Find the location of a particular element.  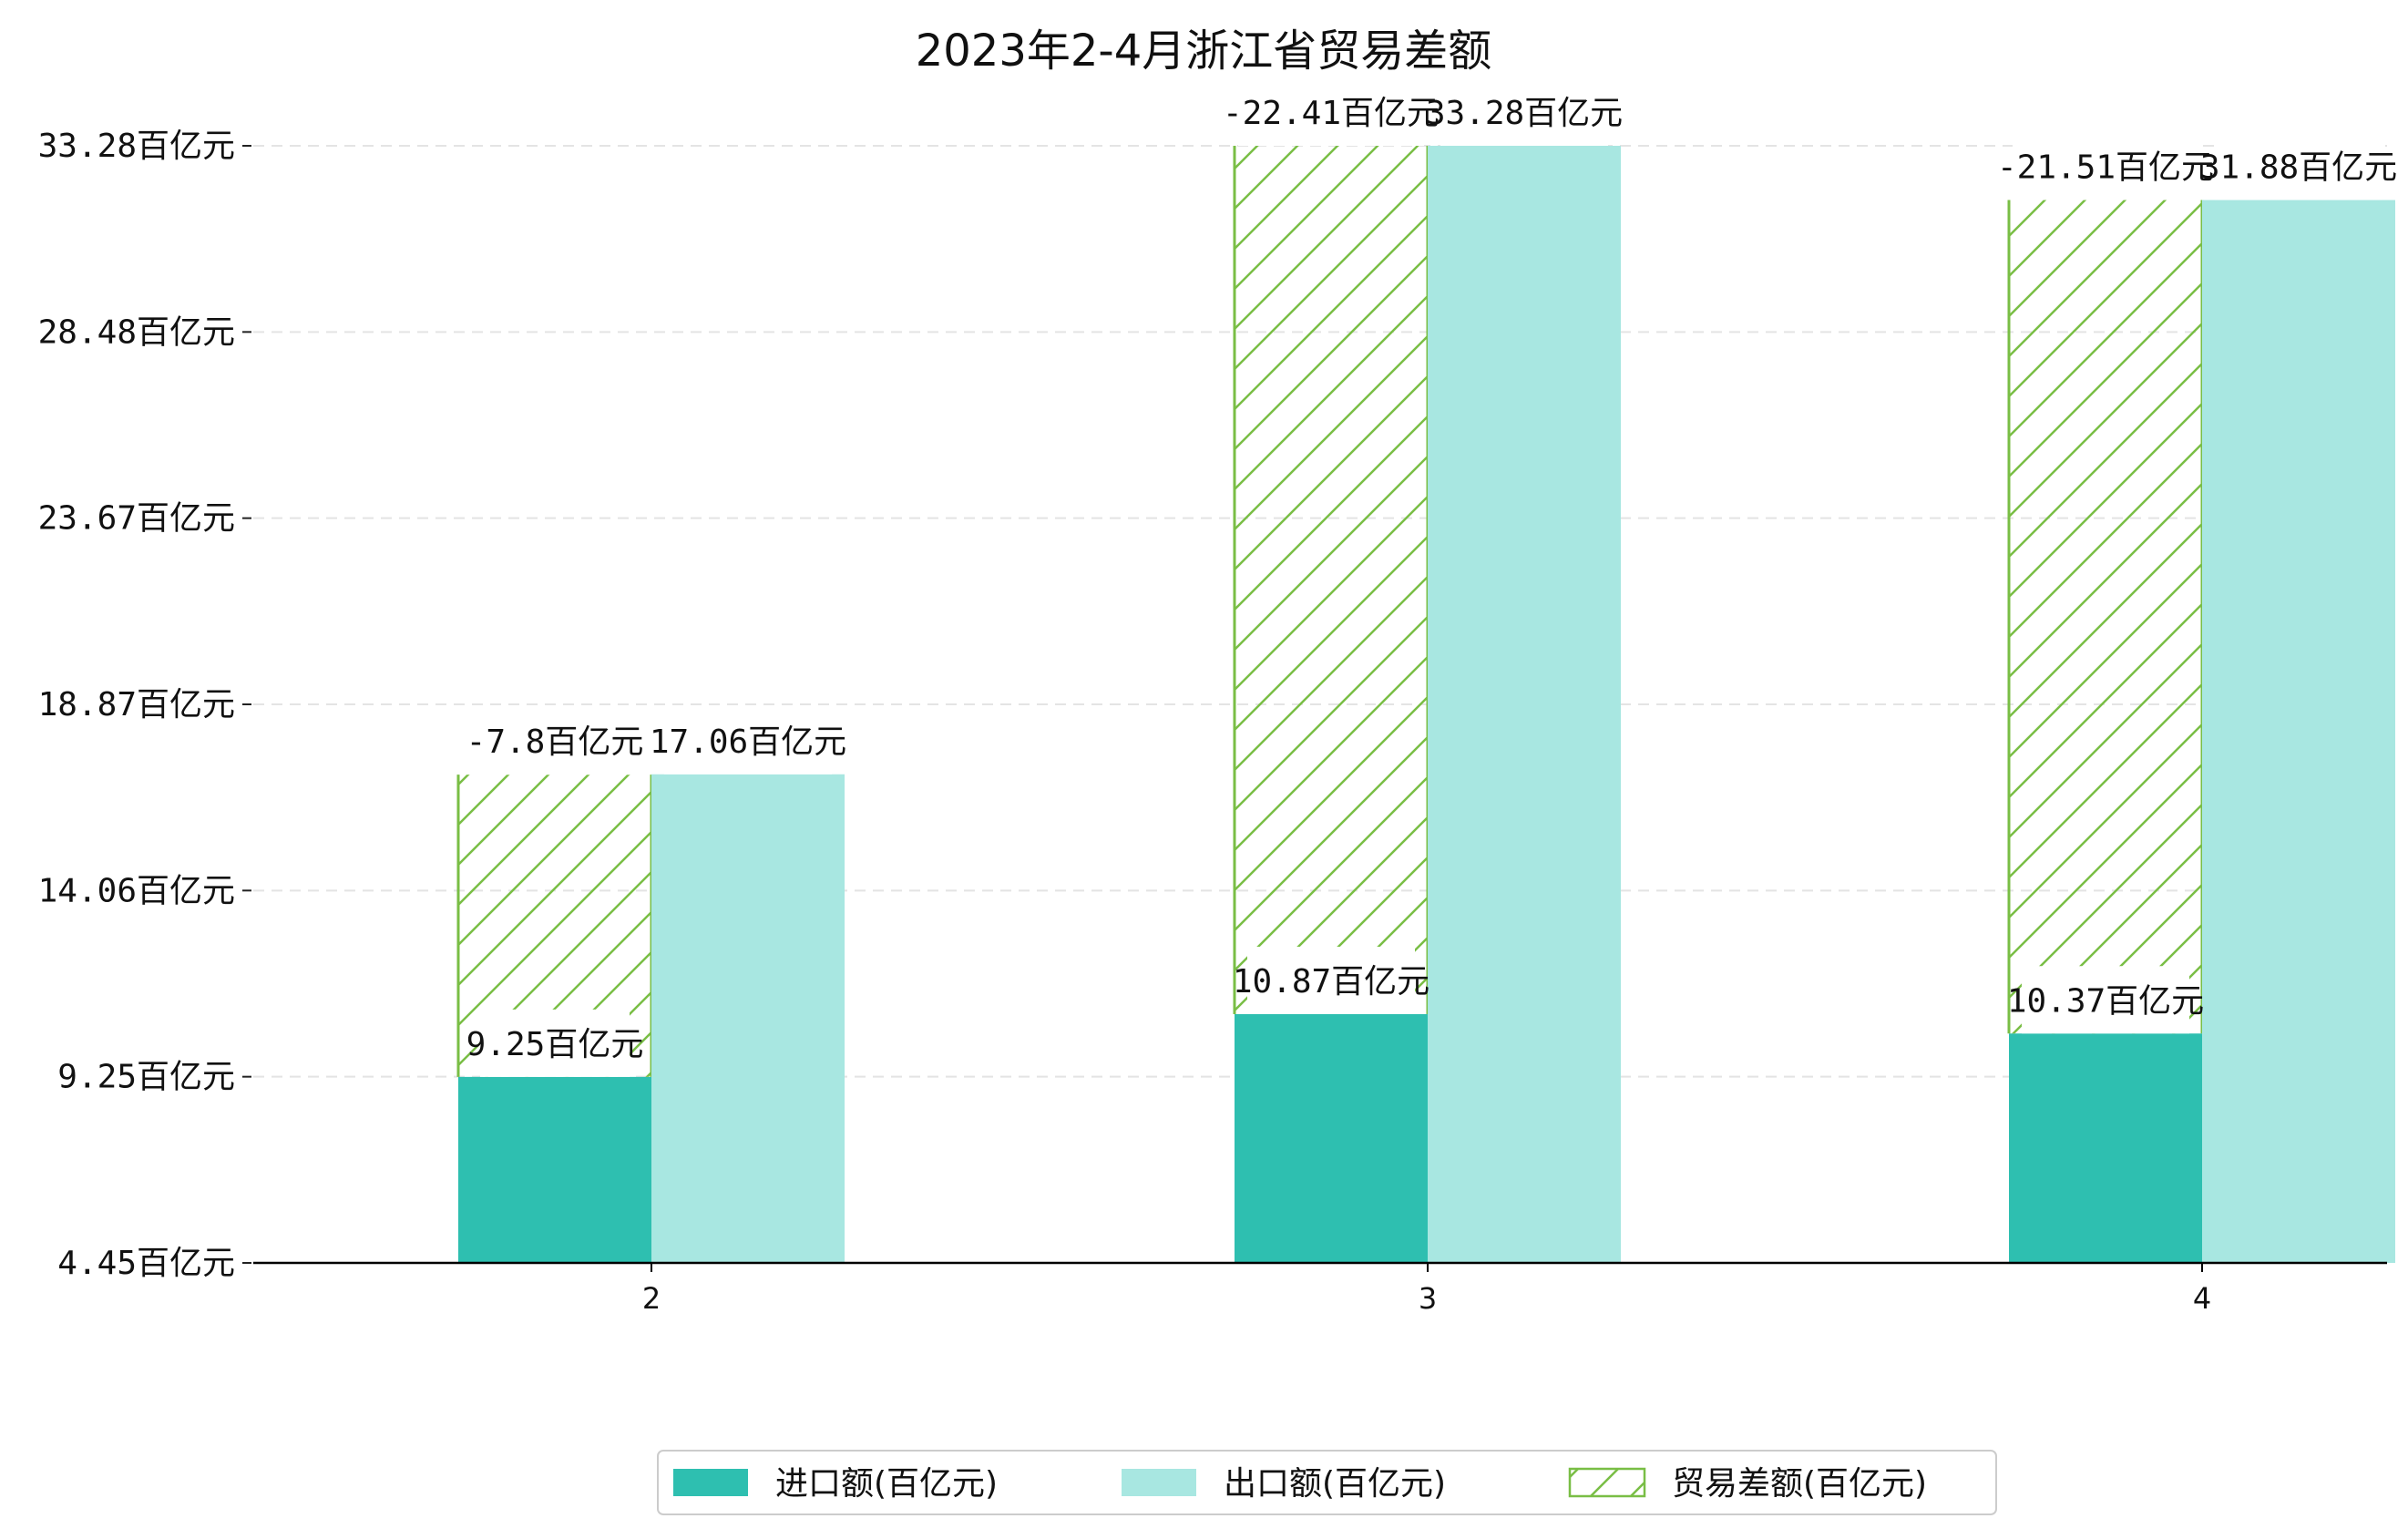

y-tick-label: 23.67百亿元 is located at coordinates (136, 519).